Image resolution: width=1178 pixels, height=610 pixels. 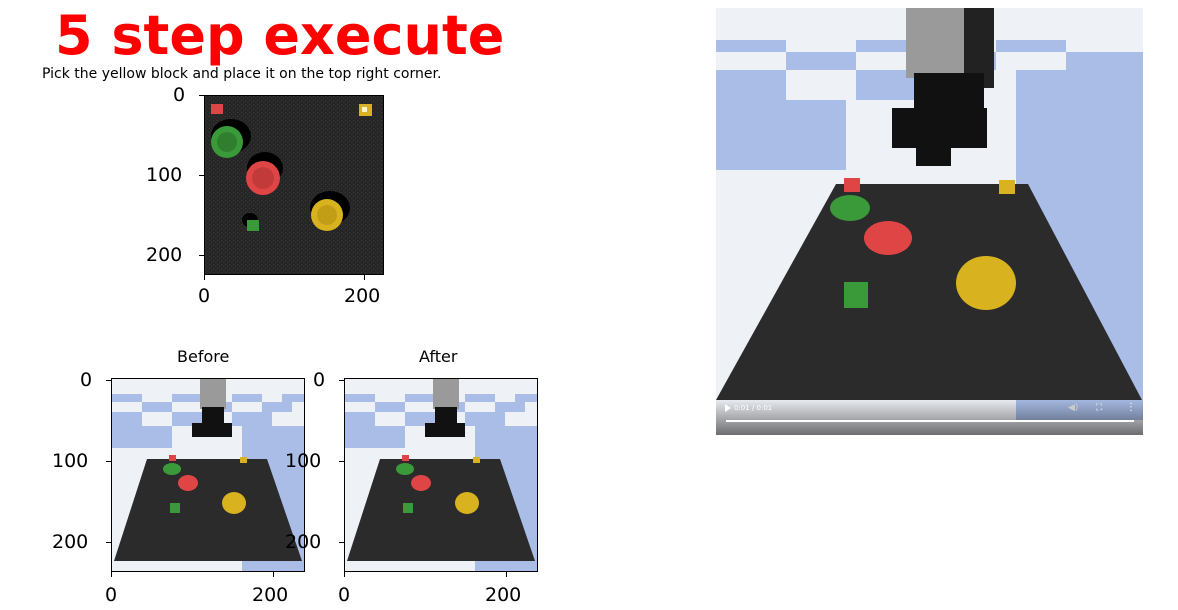 What do you see at coordinates (930, 421) in the screenshot?
I see `video-progress-bar` at bounding box center [930, 421].